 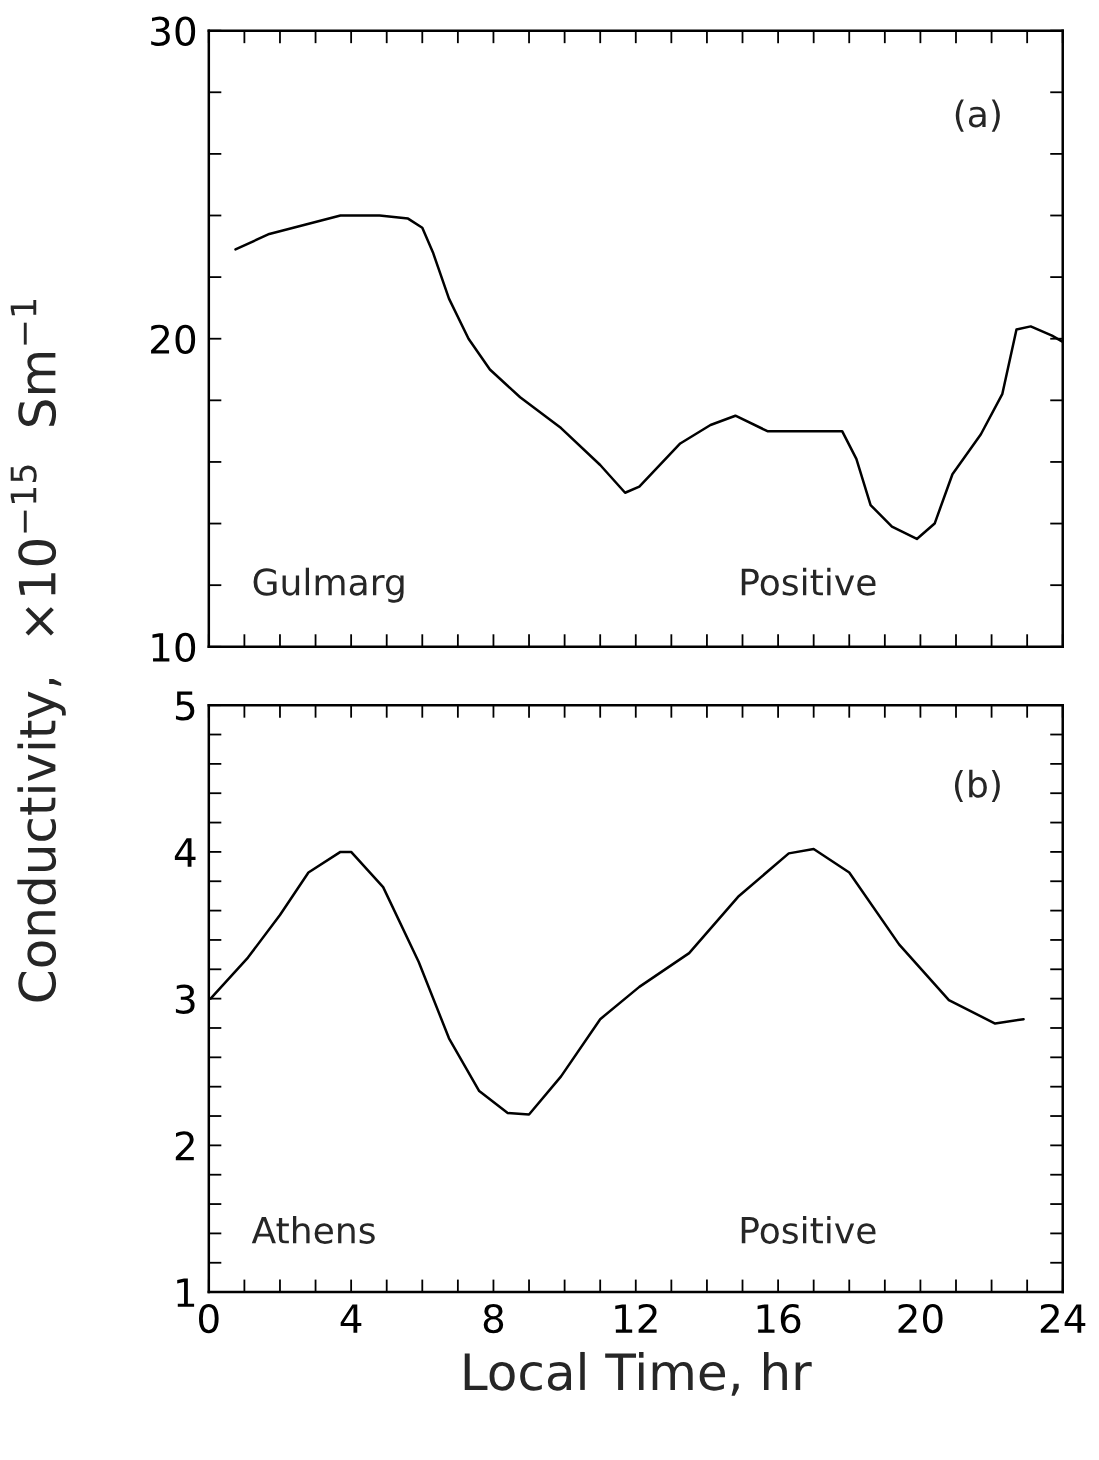 I want to click on y-tick-label: 3, so click(x=185, y=999).